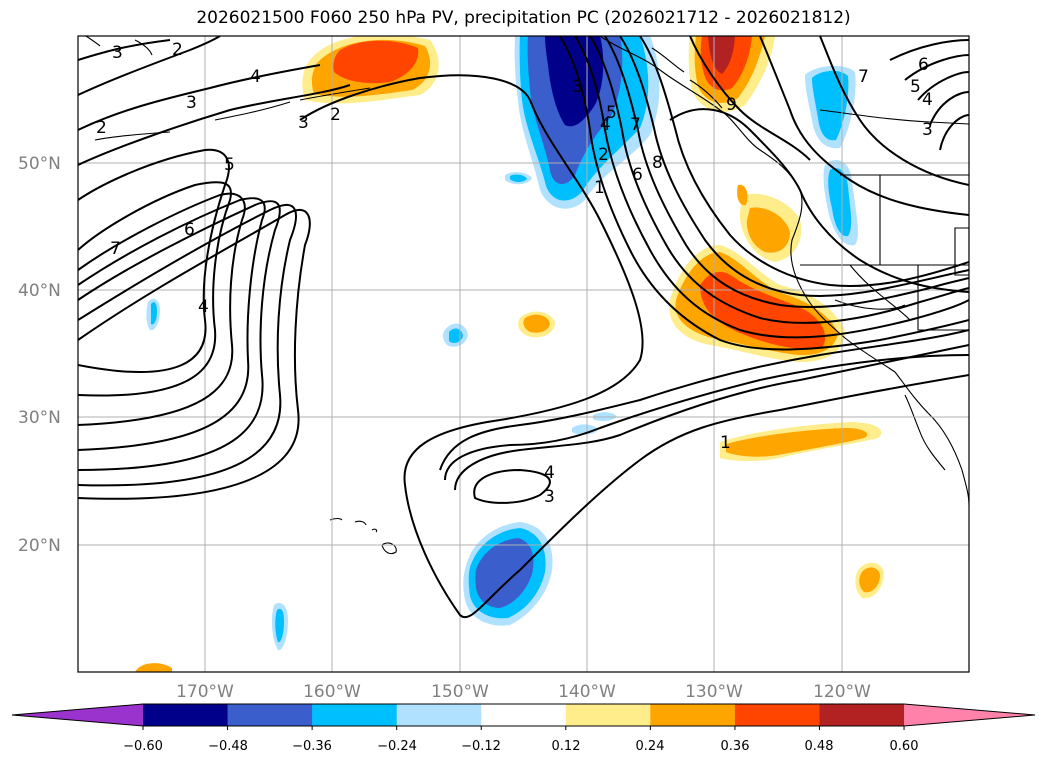 This screenshot has width=1047, height=765. What do you see at coordinates (566, 746) in the screenshot?
I see `colorbar-tick-label: 0.12` at bounding box center [566, 746].